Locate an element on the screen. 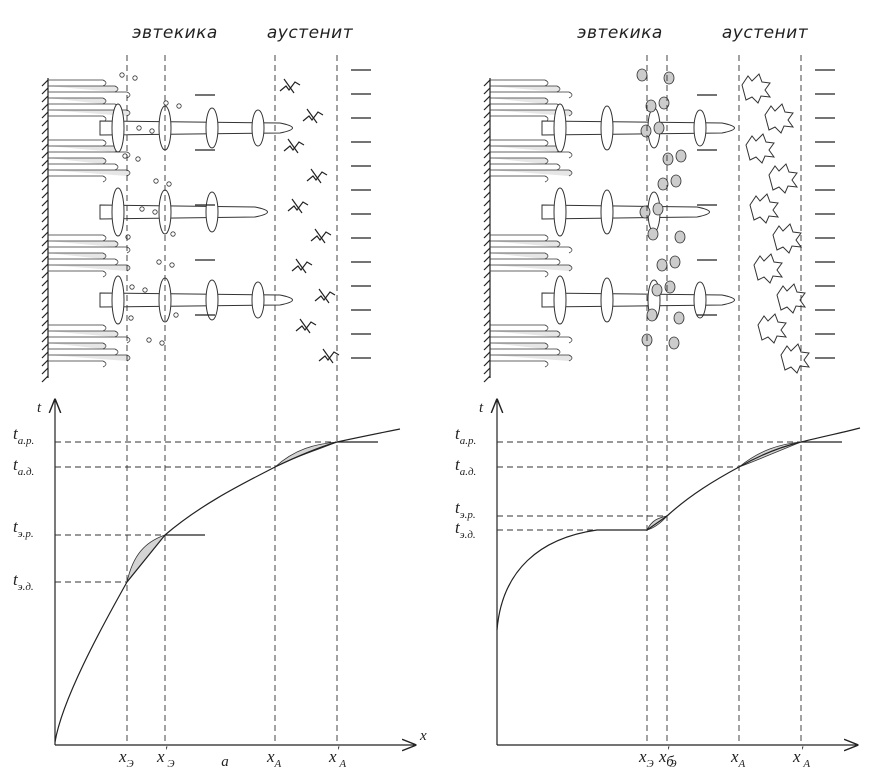  symbol-label: x'A is located at coordinates (801, 756).